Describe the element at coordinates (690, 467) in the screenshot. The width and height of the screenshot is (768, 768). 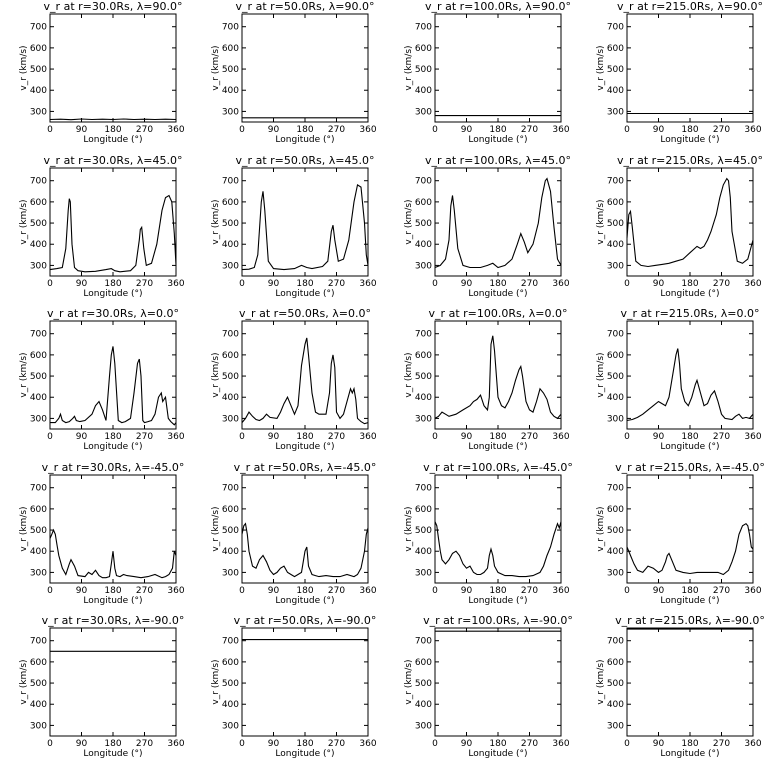
I see `subplot-title: v_r at r=215.0Rs, λ=-45.0°` at that location.